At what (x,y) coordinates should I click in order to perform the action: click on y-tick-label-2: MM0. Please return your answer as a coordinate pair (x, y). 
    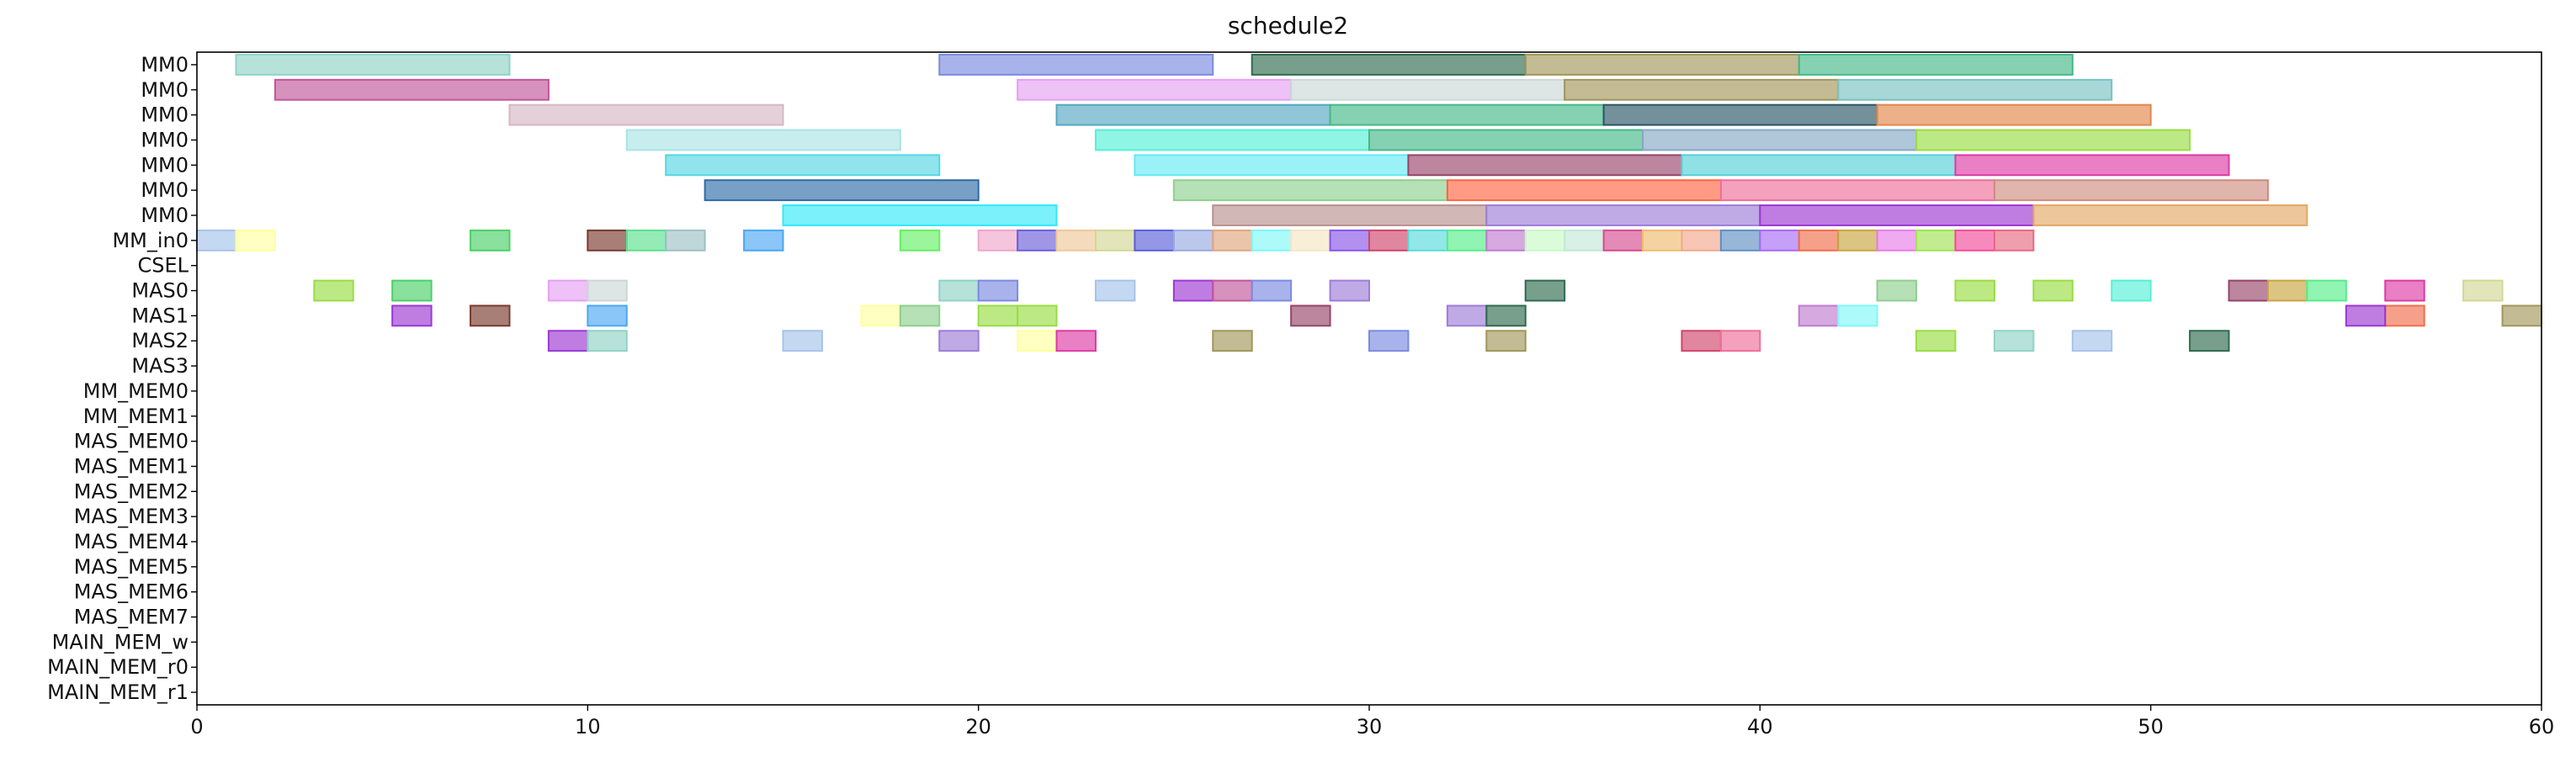
    Looking at the image, I should click on (165, 115).